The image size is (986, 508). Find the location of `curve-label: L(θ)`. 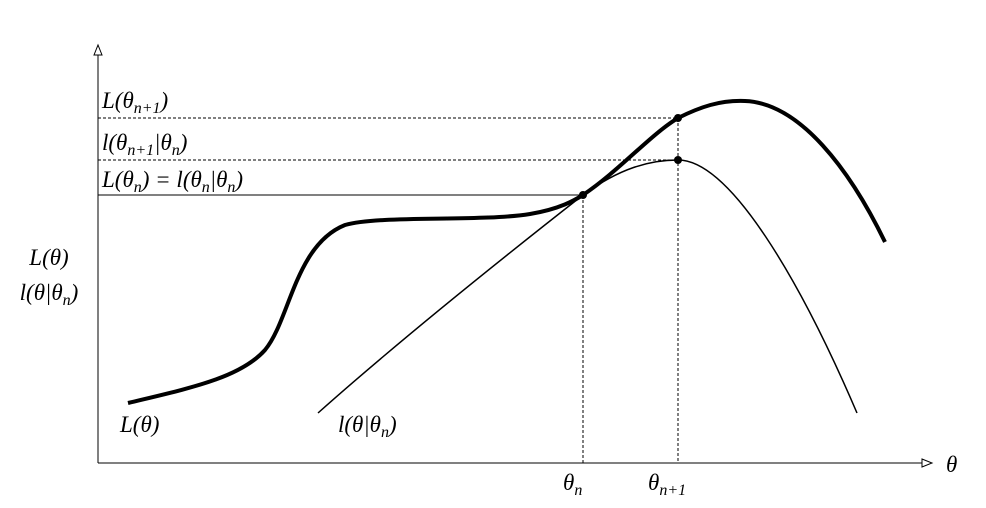

curve-label: L(θ) is located at coordinates (139, 424).